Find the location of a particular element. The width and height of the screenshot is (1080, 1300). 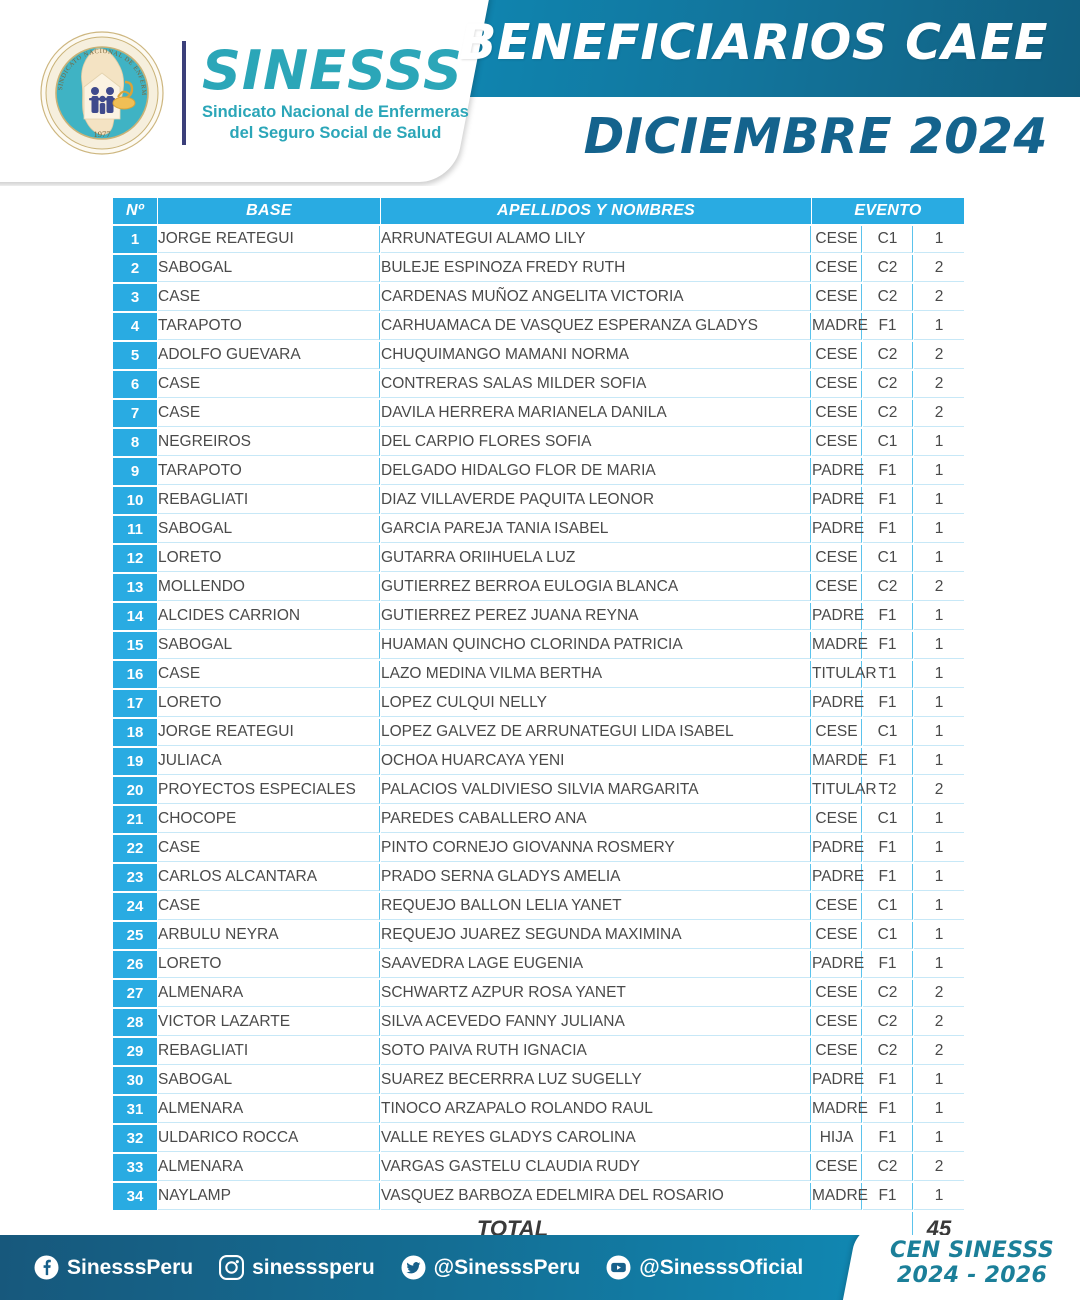

table-head: Nº BASE APELLIDOS Y NOMBRES EVENTO is located at coordinates (538, 211).